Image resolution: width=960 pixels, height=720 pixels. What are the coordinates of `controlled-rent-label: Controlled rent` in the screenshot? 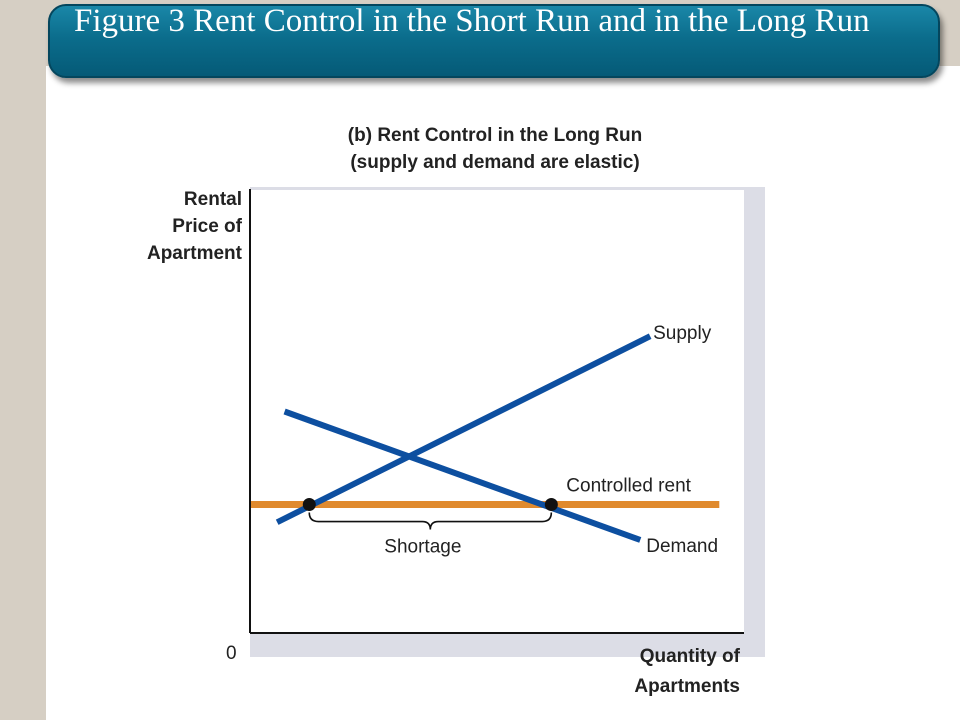 It's located at (628, 486).